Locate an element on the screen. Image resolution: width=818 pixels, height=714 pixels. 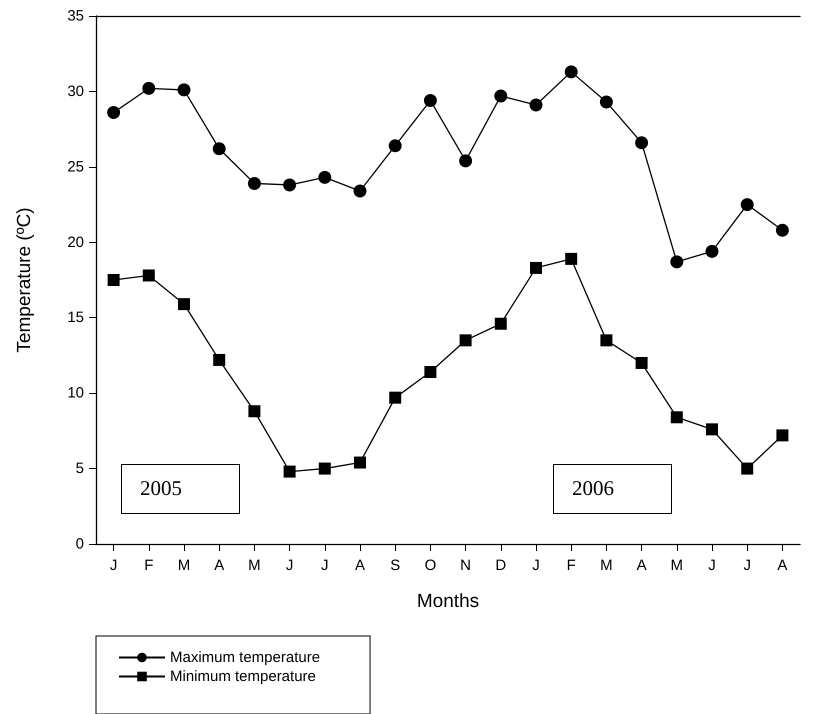
x-tick-label: D is located at coordinates (500, 565).